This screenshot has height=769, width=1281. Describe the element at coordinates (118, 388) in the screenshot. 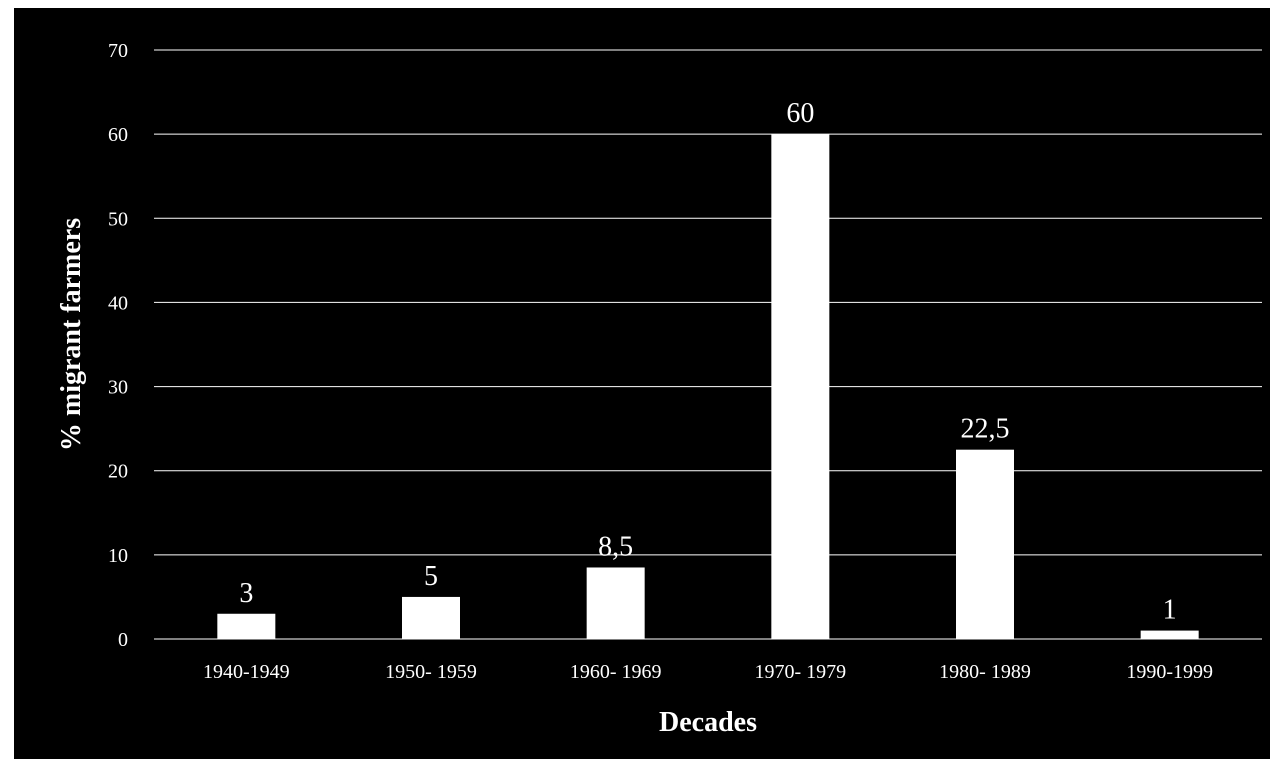

I see `y-tick-label: 30` at that location.